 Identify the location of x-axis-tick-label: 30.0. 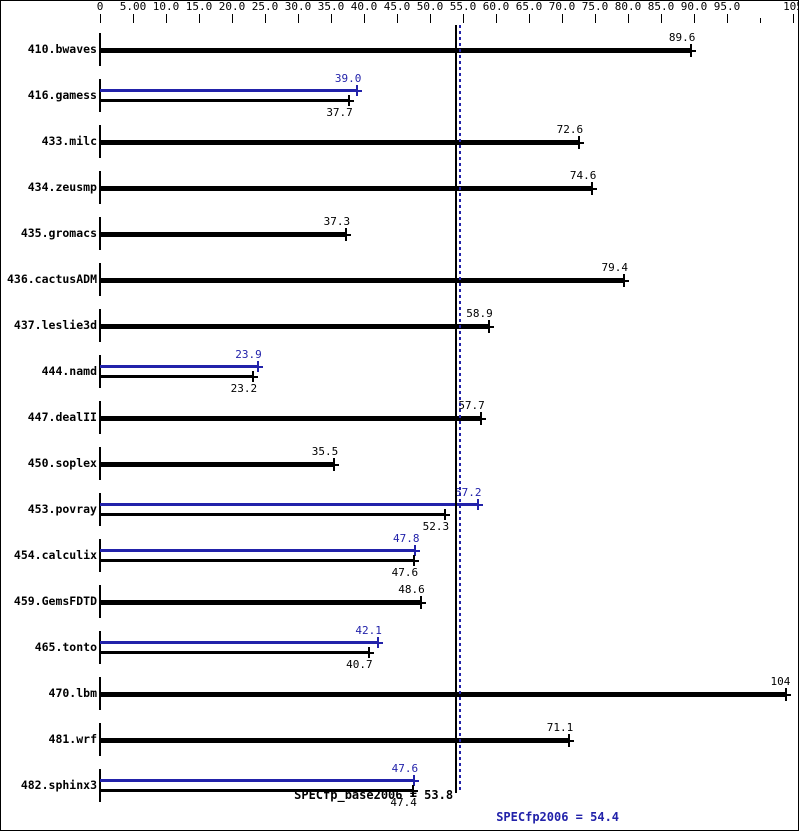
(298, 6).